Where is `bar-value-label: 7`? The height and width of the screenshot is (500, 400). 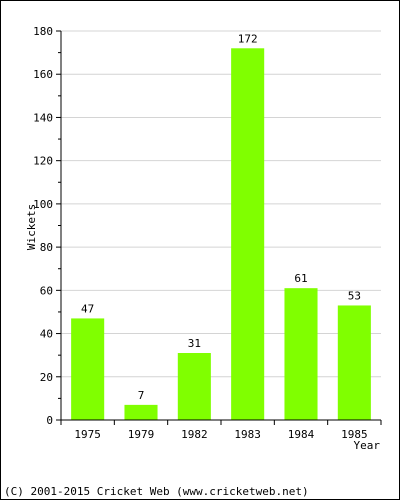
bar-value-label: 7 is located at coordinates (141, 395).